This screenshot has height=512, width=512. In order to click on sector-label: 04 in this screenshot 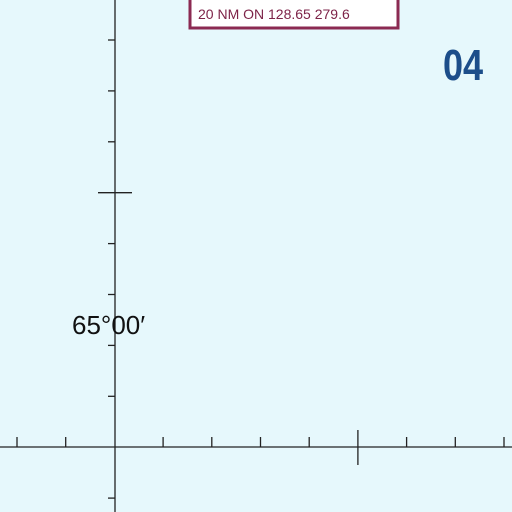, I will do `click(463, 65)`.